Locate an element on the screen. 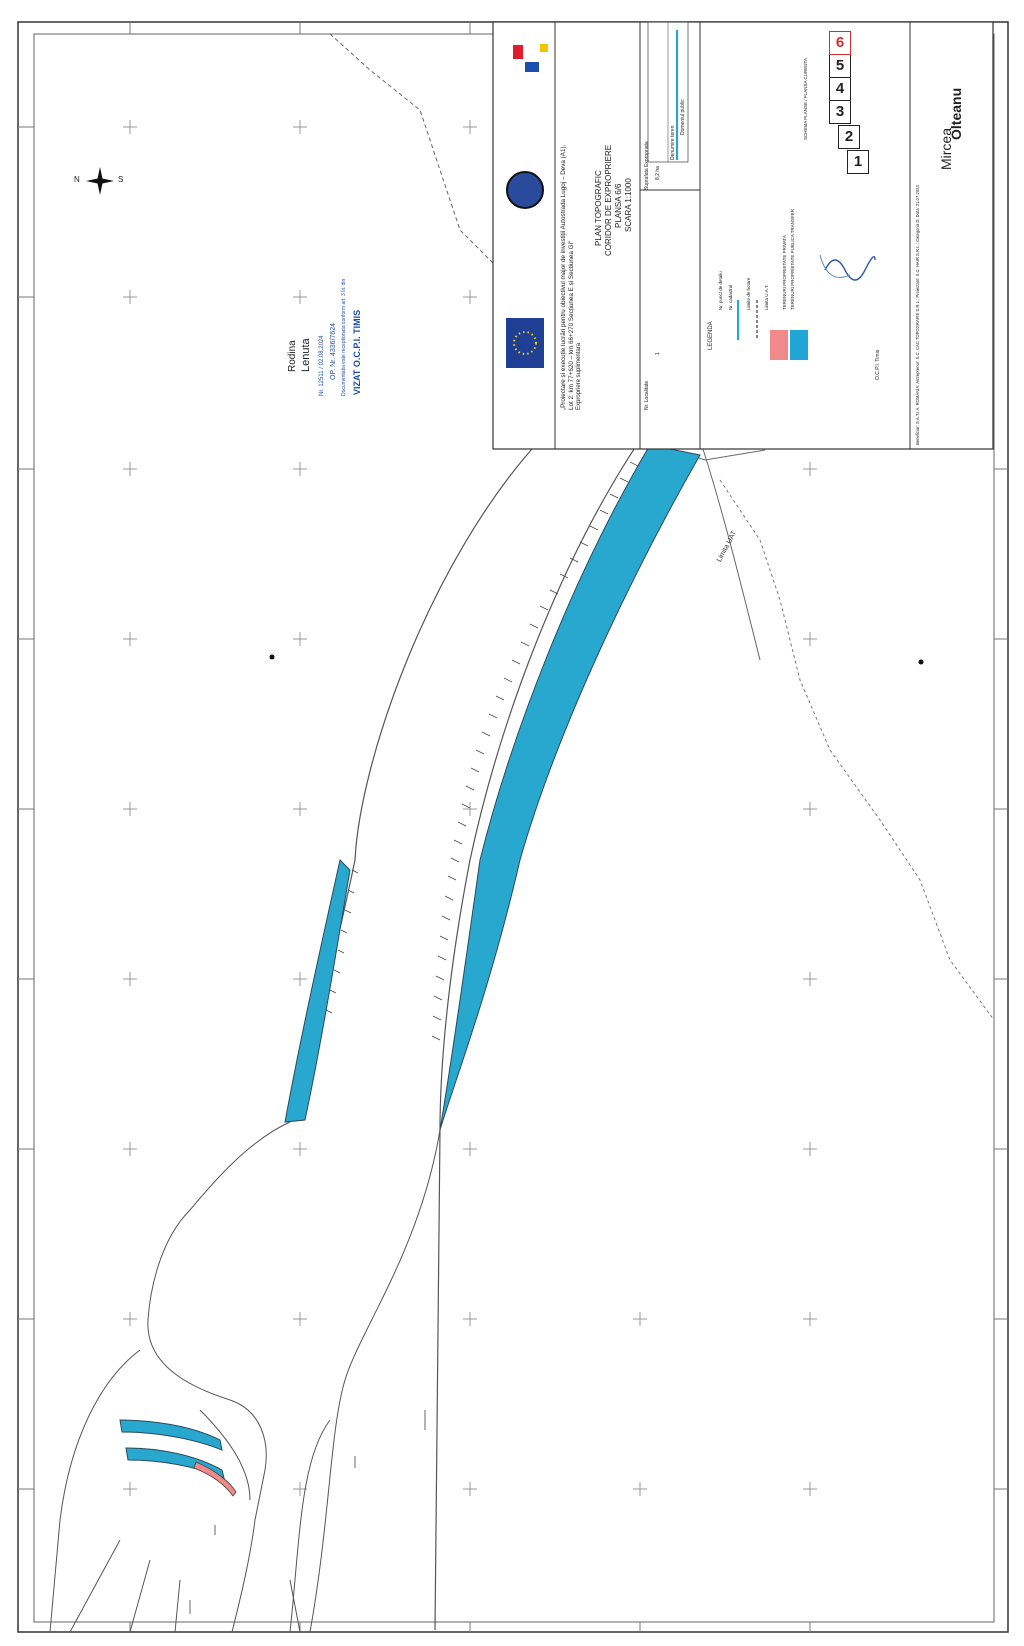 This screenshot has height=1646, width=1024. legend-swatch-public is located at coordinates (799, 345).